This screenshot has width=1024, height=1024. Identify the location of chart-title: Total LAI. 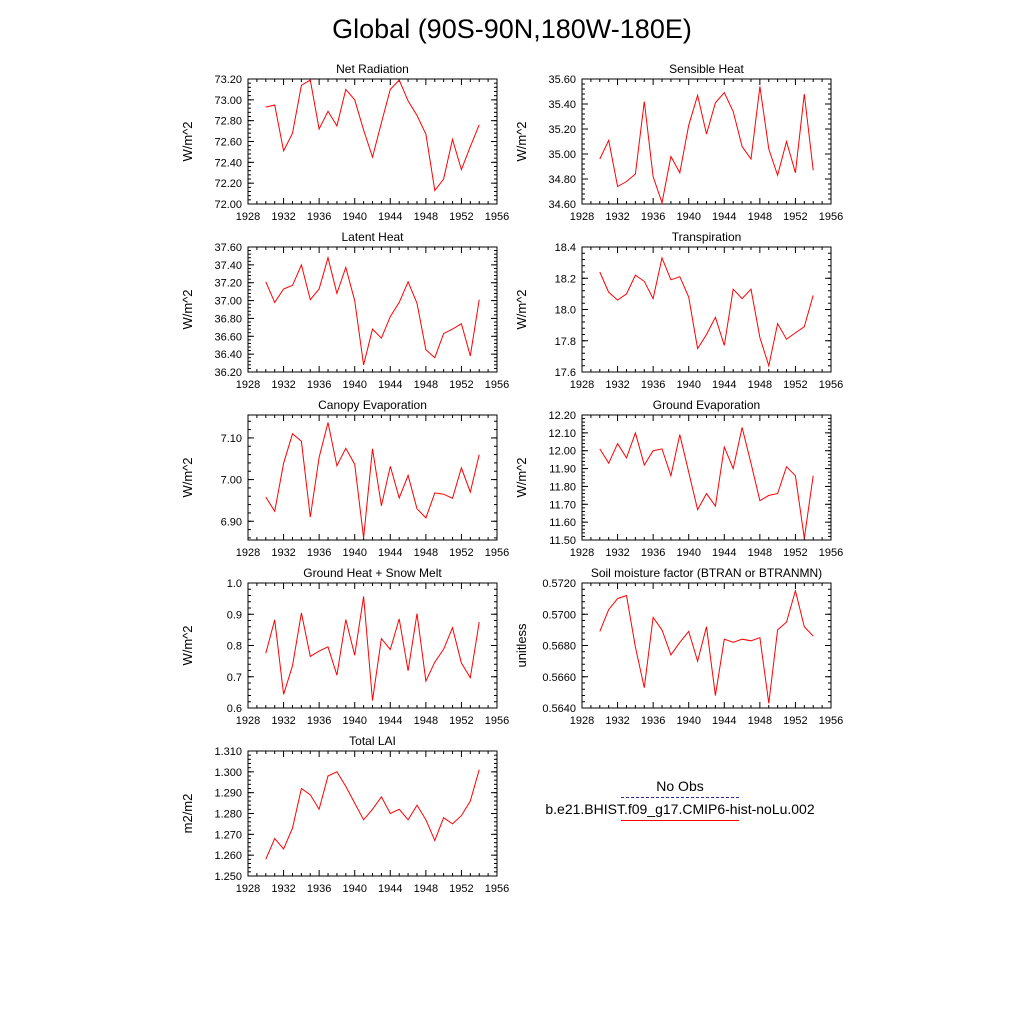
(372, 741).